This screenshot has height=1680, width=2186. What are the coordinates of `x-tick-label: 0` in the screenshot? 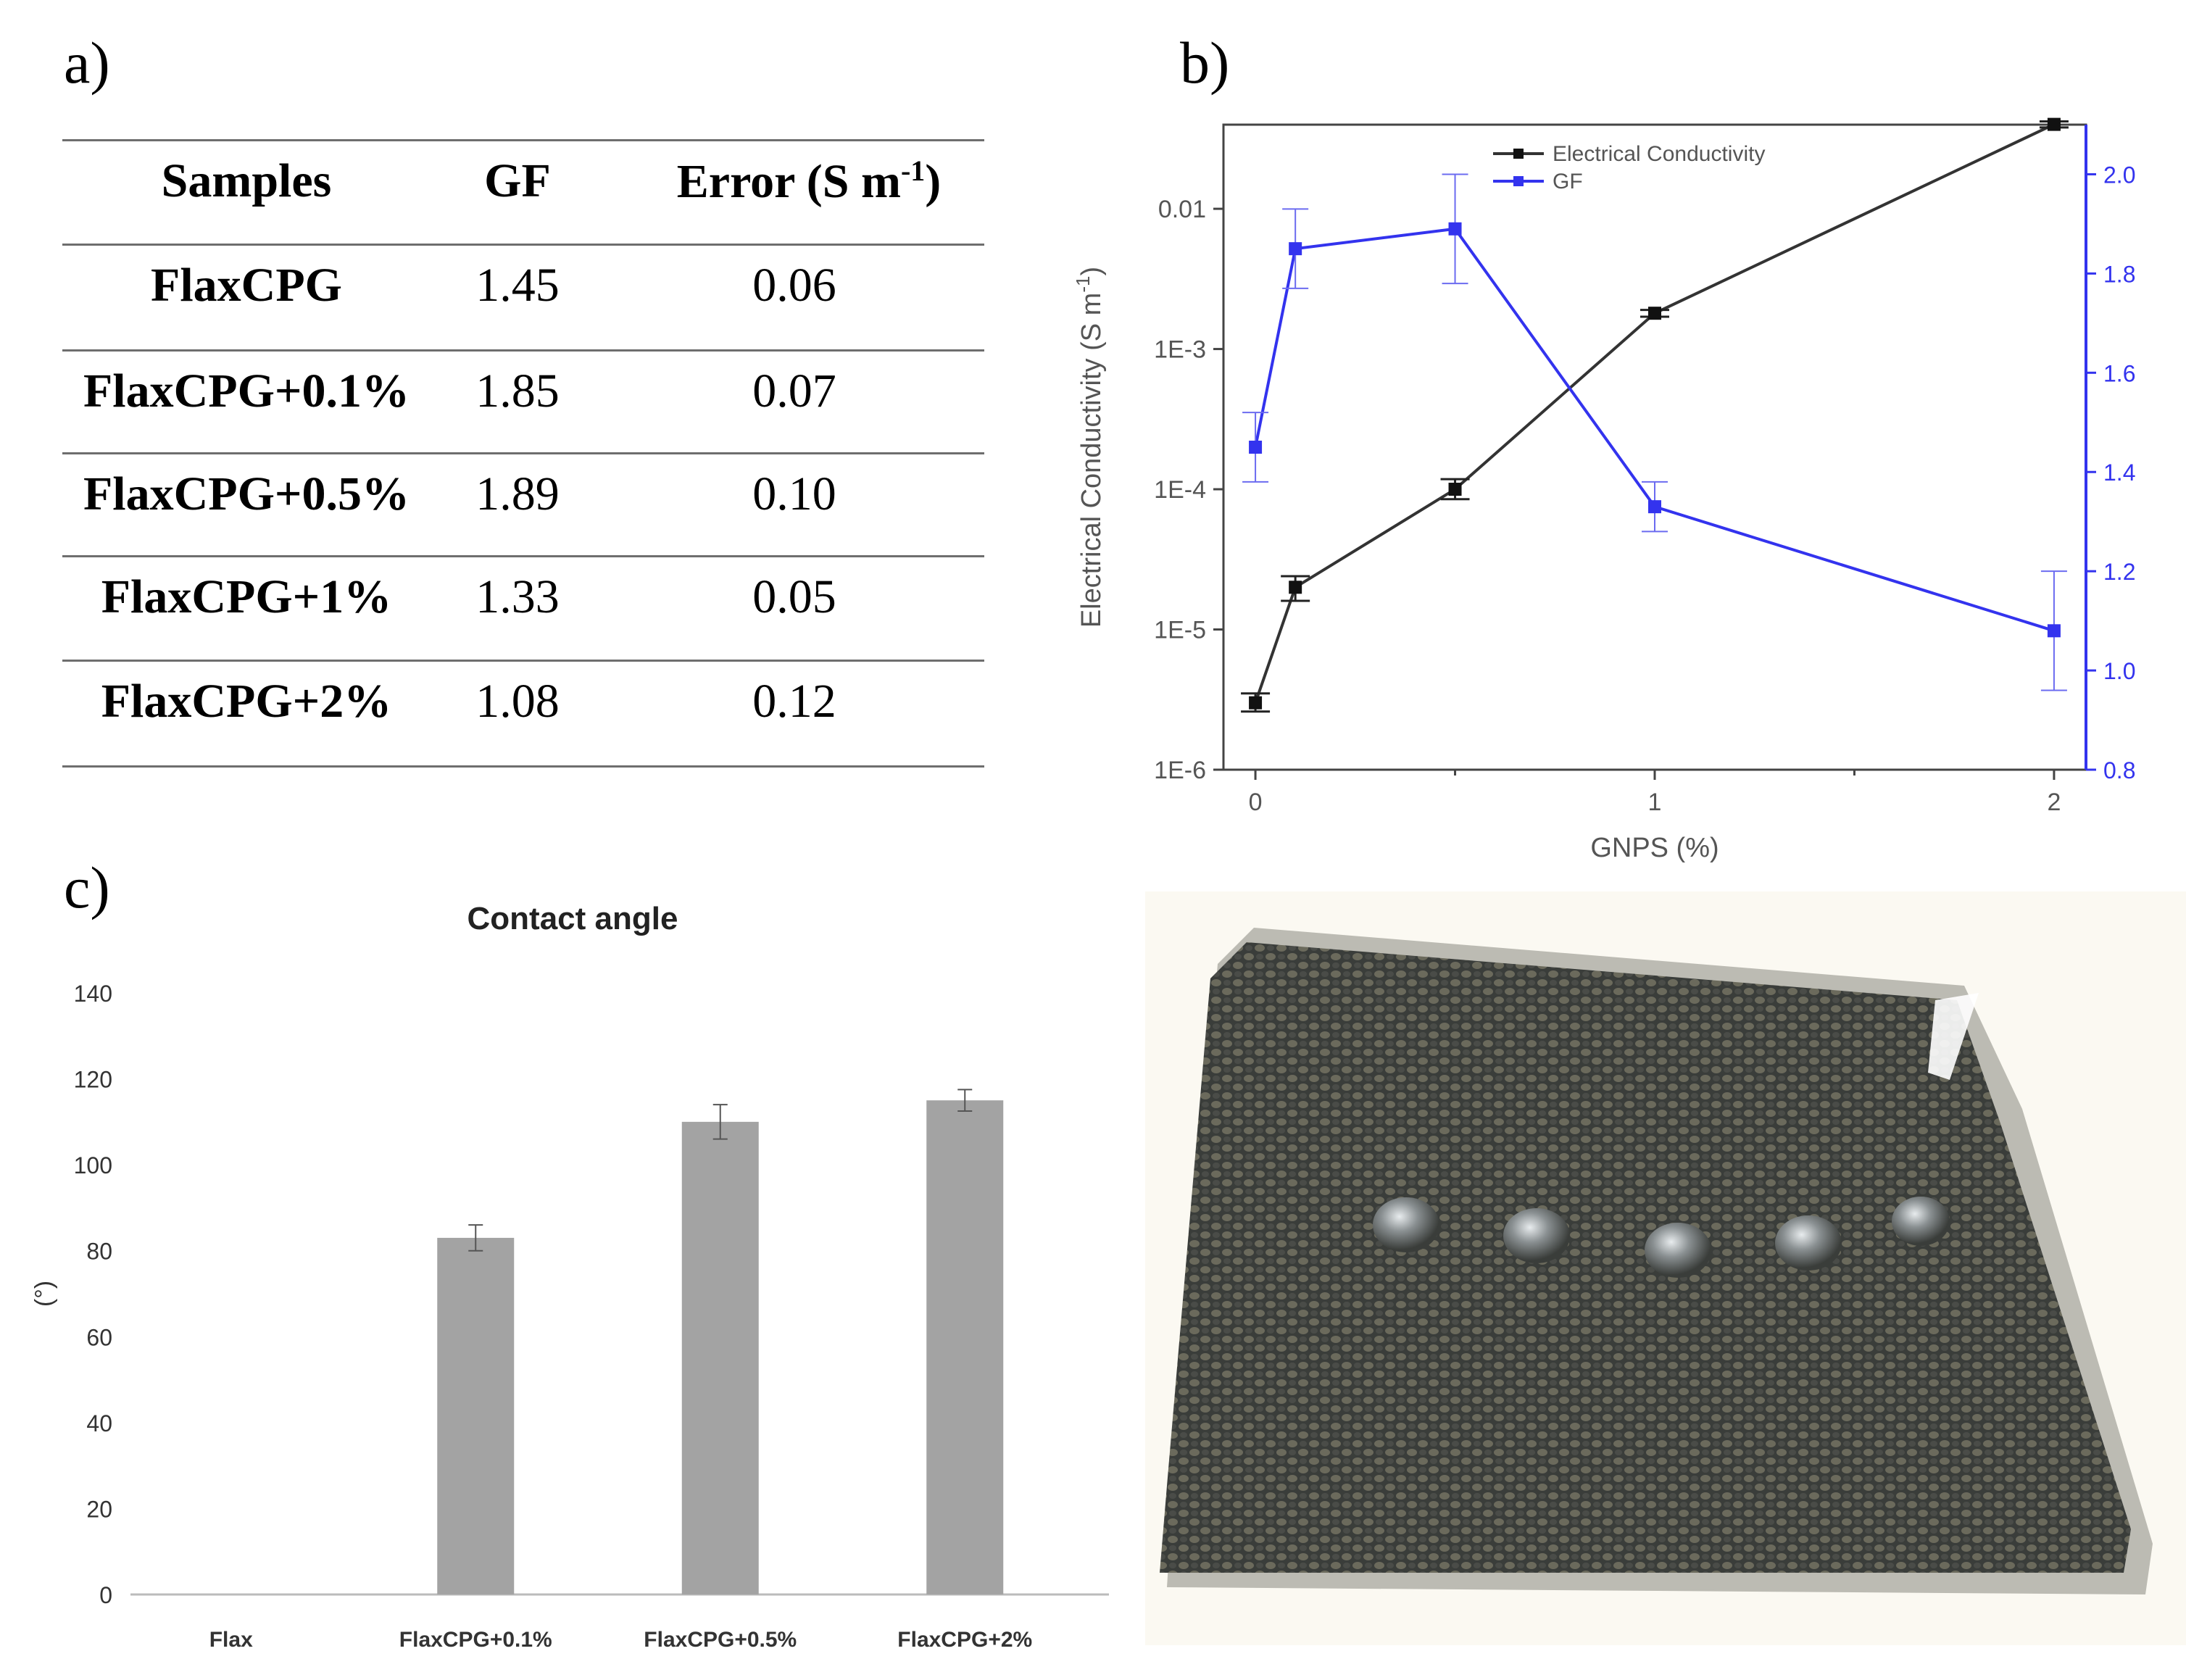 It's located at (1256, 803).